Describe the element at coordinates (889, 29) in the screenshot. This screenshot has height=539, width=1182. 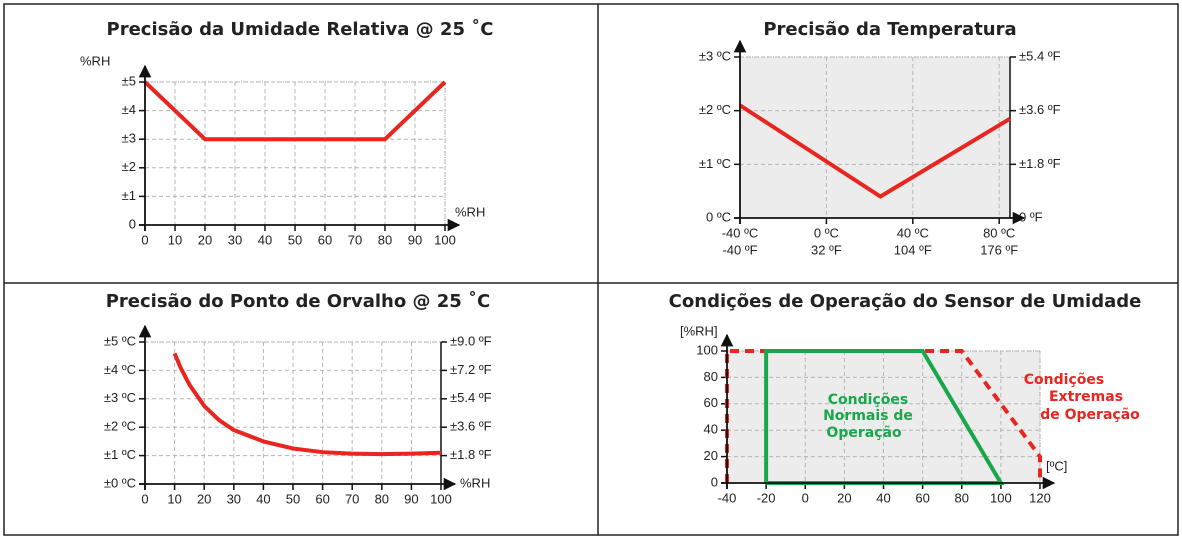
I see `chart-title: Precisão da Temperatura` at that location.